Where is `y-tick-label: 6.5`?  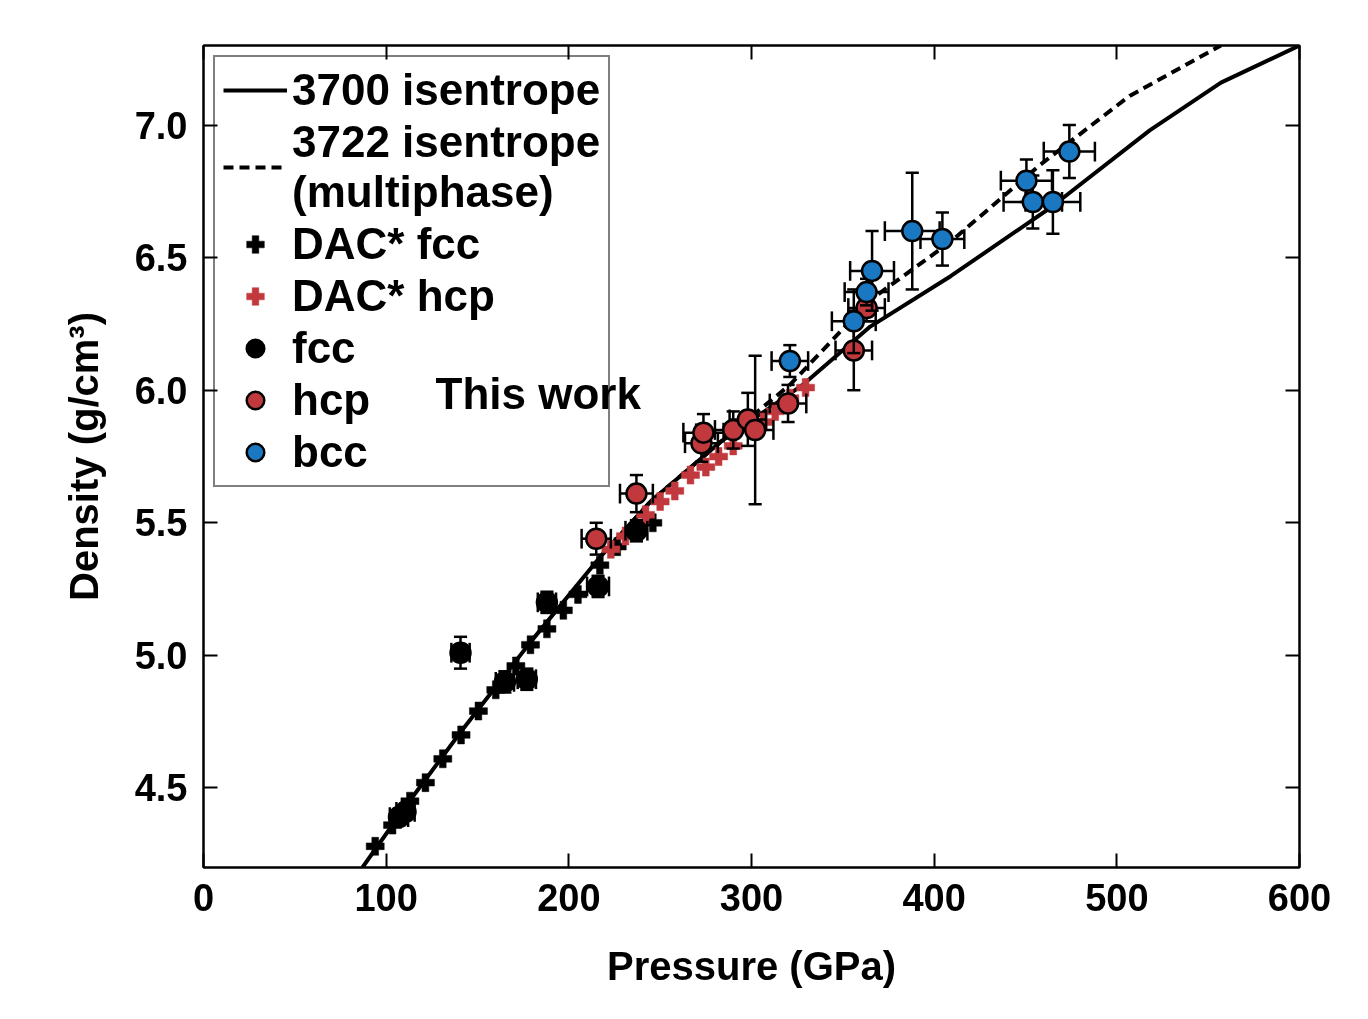
y-tick-label: 6.5 is located at coordinates (161, 258).